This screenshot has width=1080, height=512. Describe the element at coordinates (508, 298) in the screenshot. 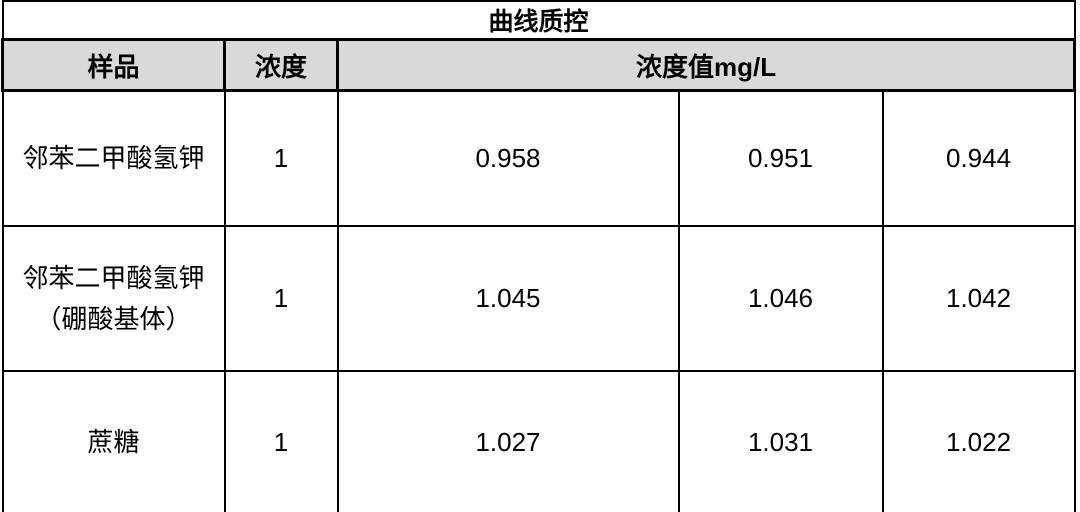

I see `value-cell: 1.045` at that location.